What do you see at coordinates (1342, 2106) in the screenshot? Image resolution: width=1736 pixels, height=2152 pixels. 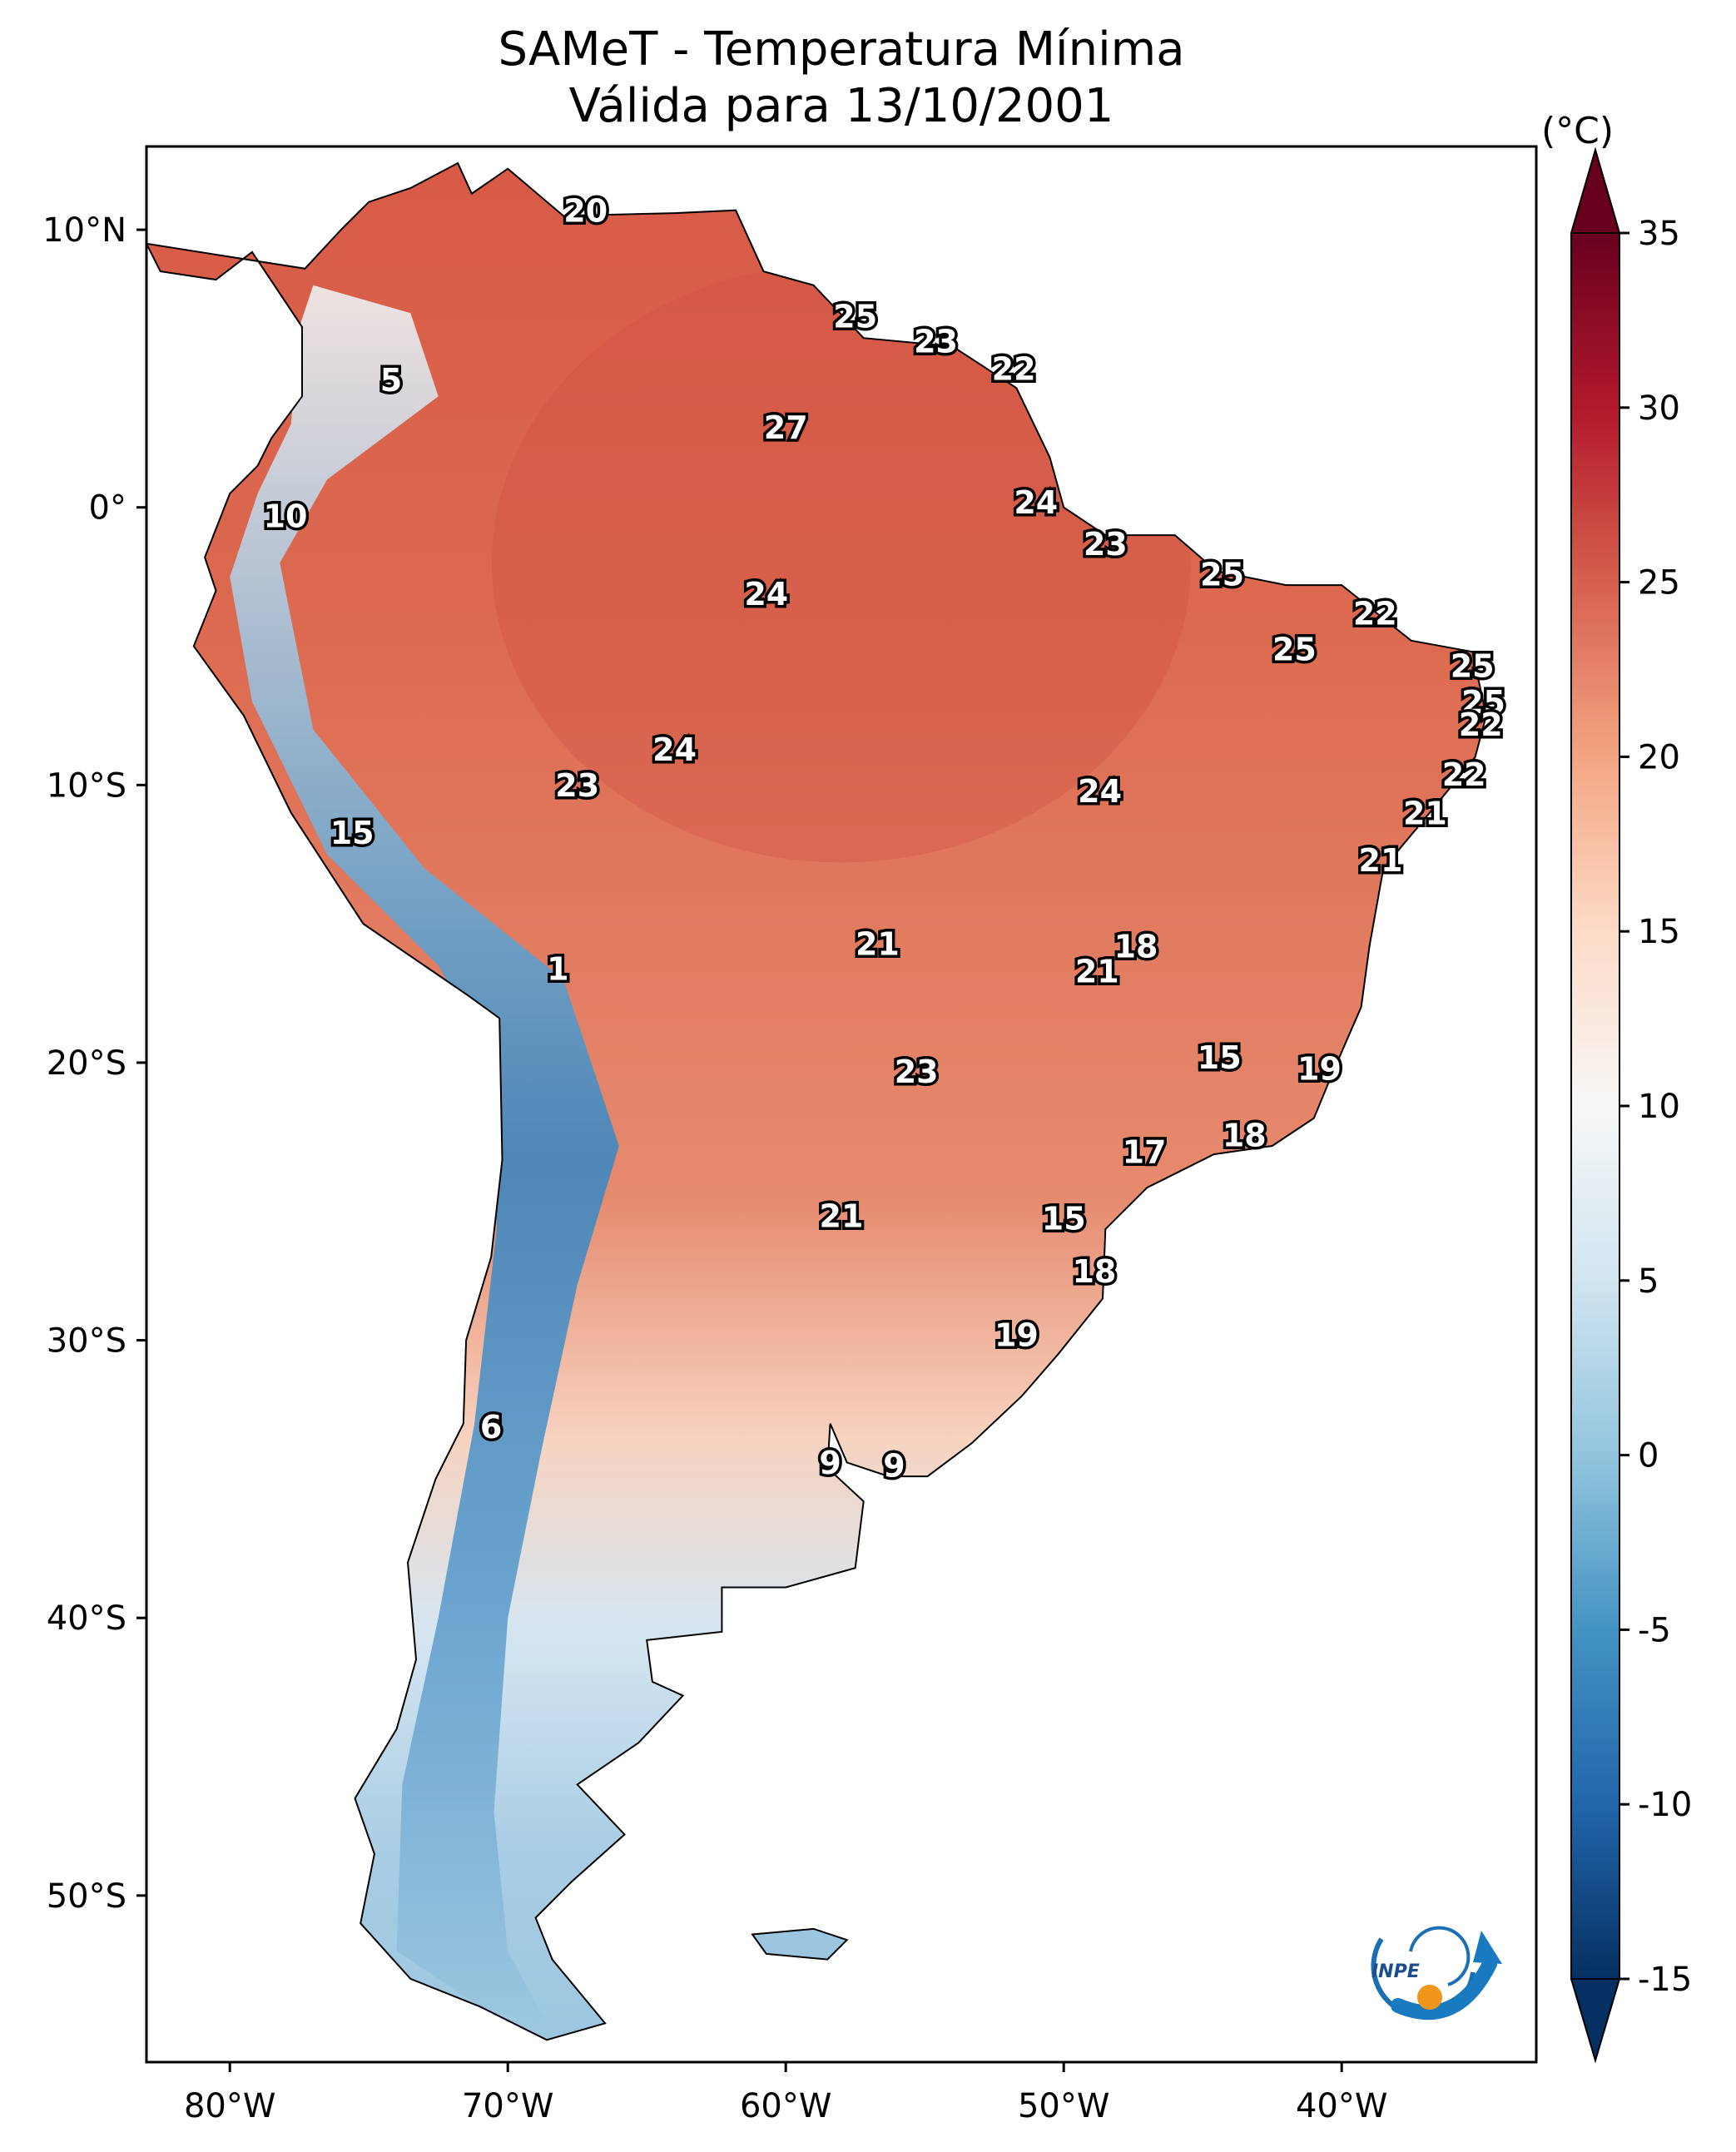 I see `lon-tick-label: 40°W` at bounding box center [1342, 2106].